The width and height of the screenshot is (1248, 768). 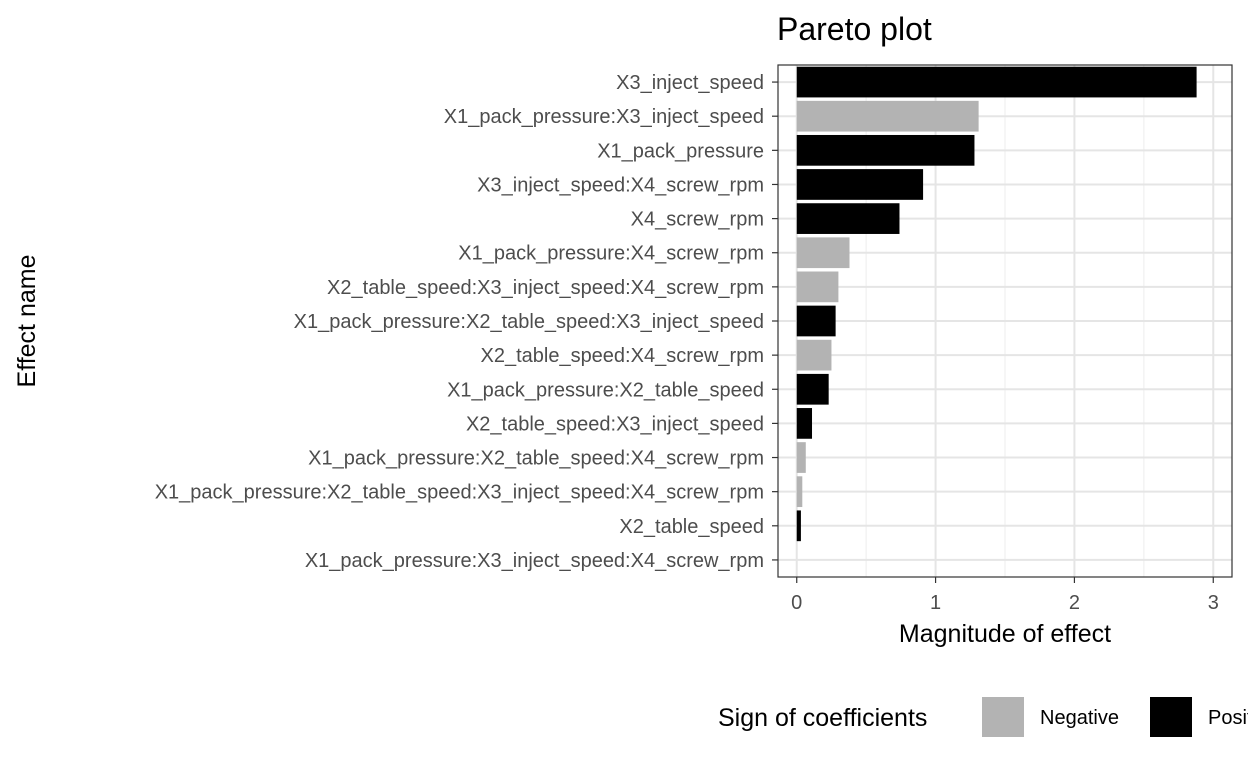 I want to click on legend-title: Sign of coefficients, so click(x=822, y=718).